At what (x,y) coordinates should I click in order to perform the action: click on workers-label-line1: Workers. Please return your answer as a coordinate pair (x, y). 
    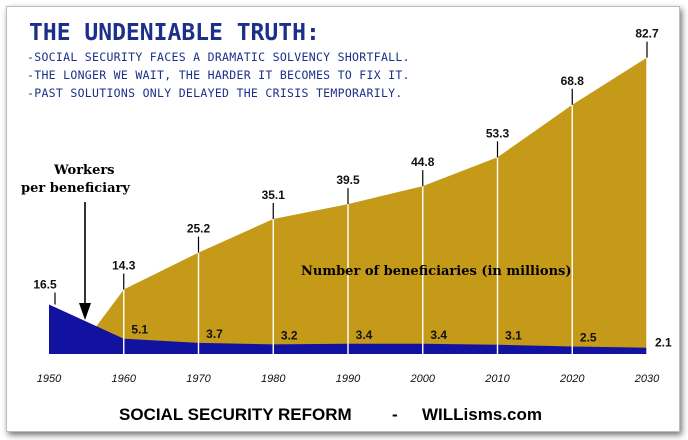
    Looking at the image, I should click on (84, 170).